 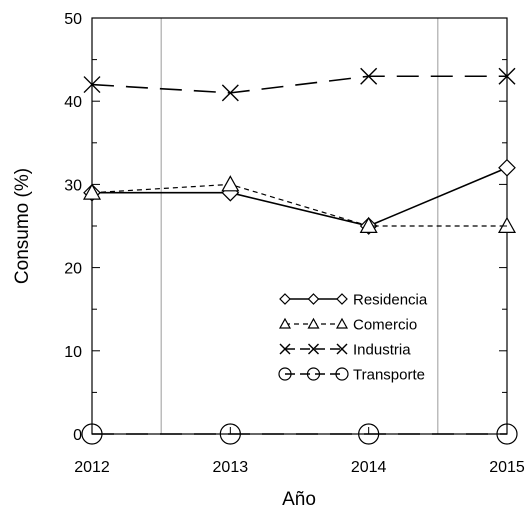 What do you see at coordinates (92, 467) in the screenshot?
I see `x-tick-label: 2012` at bounding box center [92, 467].